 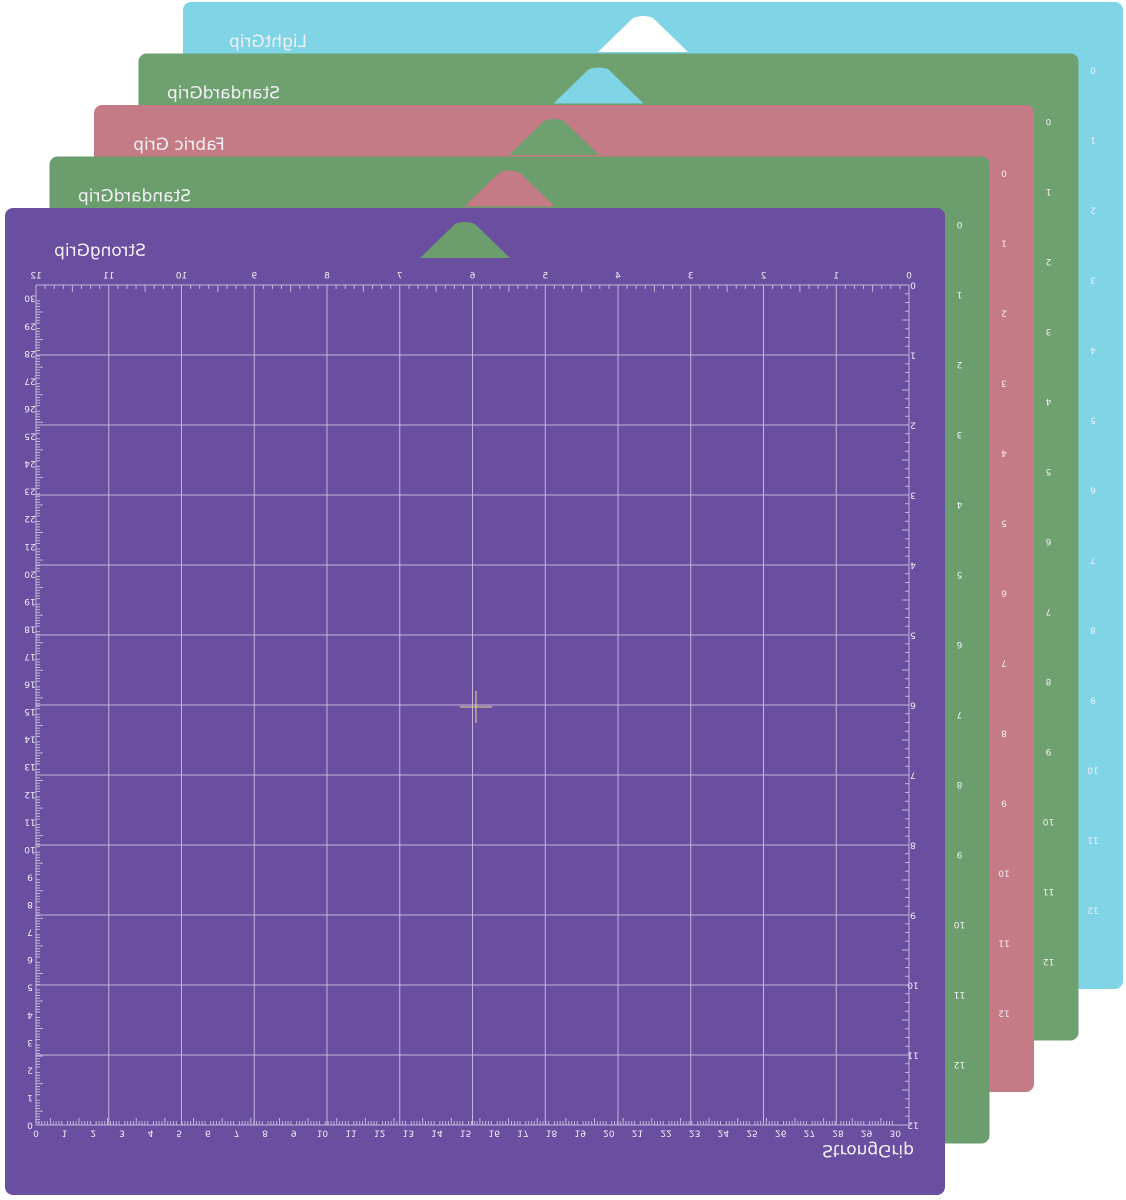 I want to click on ruler-number: 26, so click(x=30, y=408).